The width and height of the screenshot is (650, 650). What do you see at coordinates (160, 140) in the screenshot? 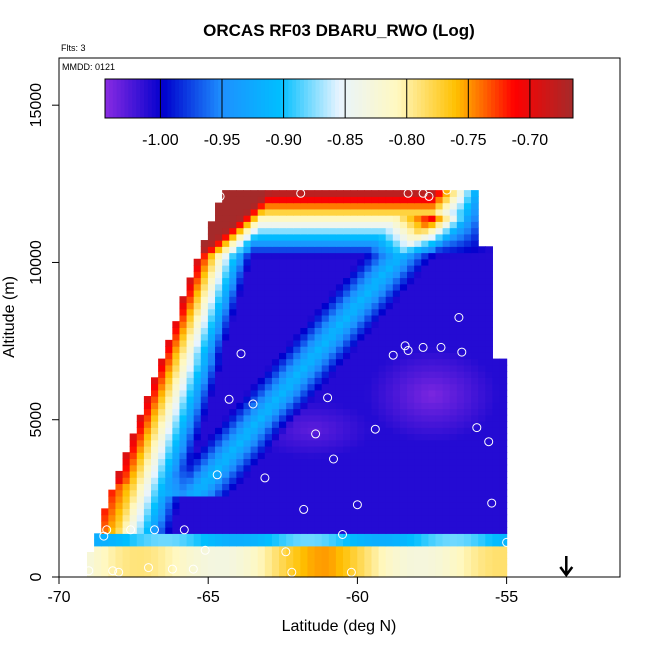
I see `colorbar-tick-label: -1.00` at bounding box center [160, 140].